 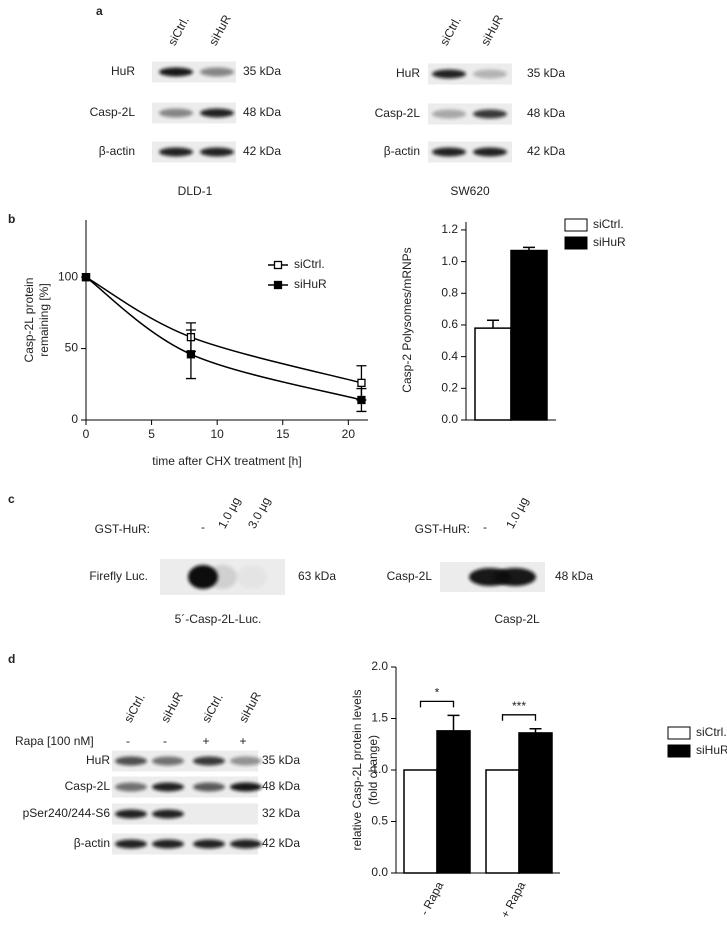 What do you see at coordinates (349, 434) in the screenshot?
I see `x-tick-label: 20` at bounding box center [349, 434].